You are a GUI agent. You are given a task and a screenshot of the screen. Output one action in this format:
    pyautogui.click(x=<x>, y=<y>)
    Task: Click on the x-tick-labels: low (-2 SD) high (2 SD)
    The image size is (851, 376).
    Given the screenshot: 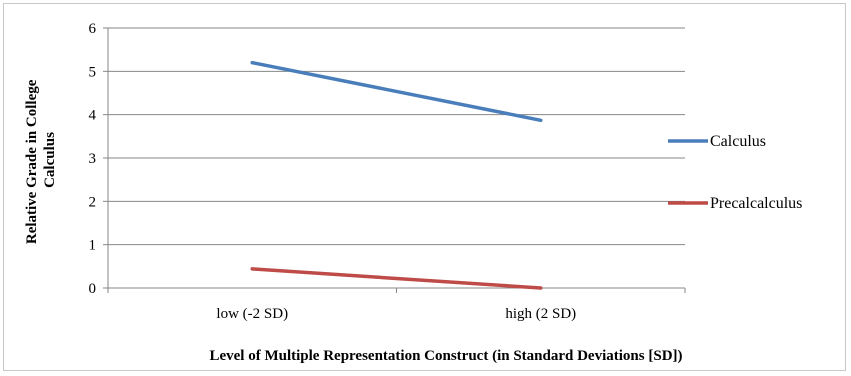 What is the action you would take?
    pyautogui.click(x=396, y=314)
    